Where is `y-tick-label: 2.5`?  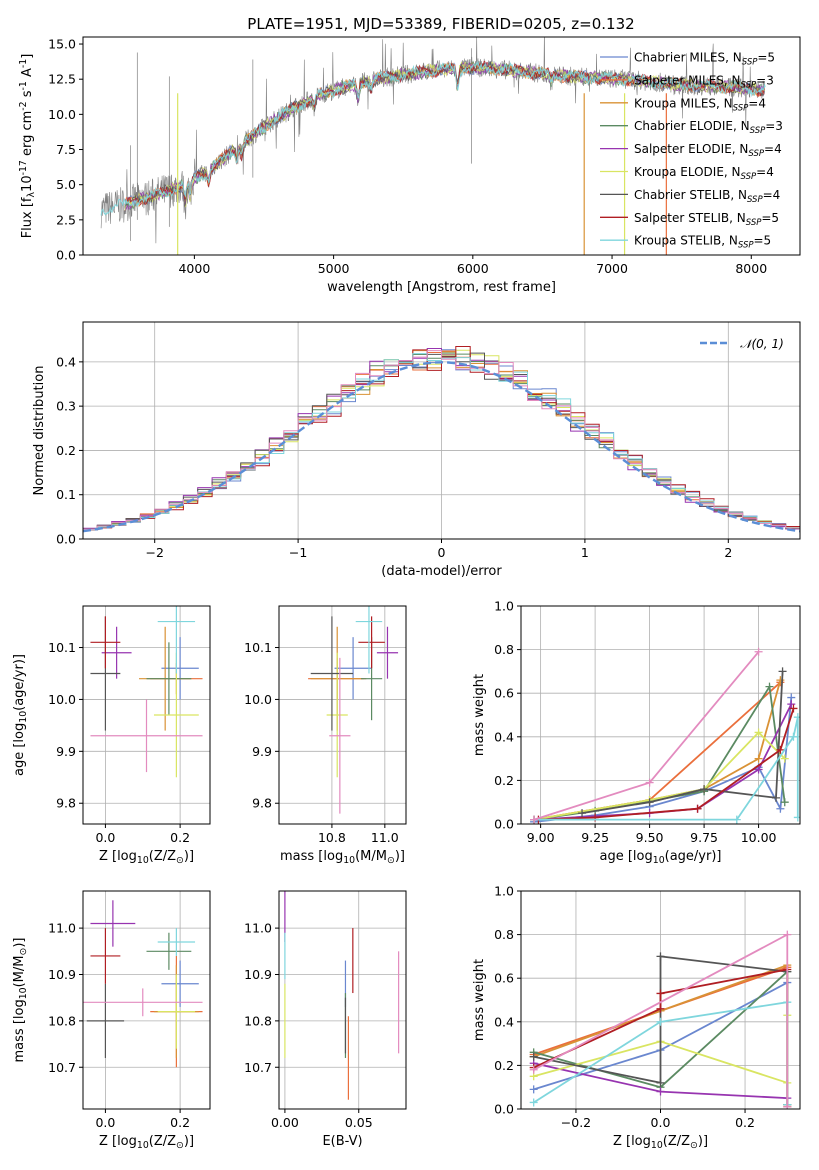
y-tick-label: 2.5 is located at coordinates (66, 219).